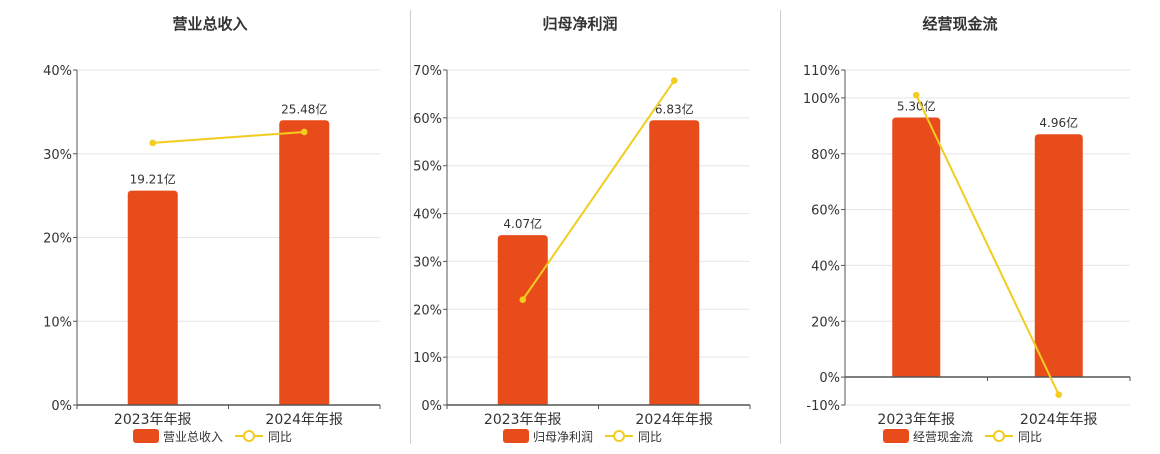  I want to click on y-tick-label: -10%, so click(823, 406).